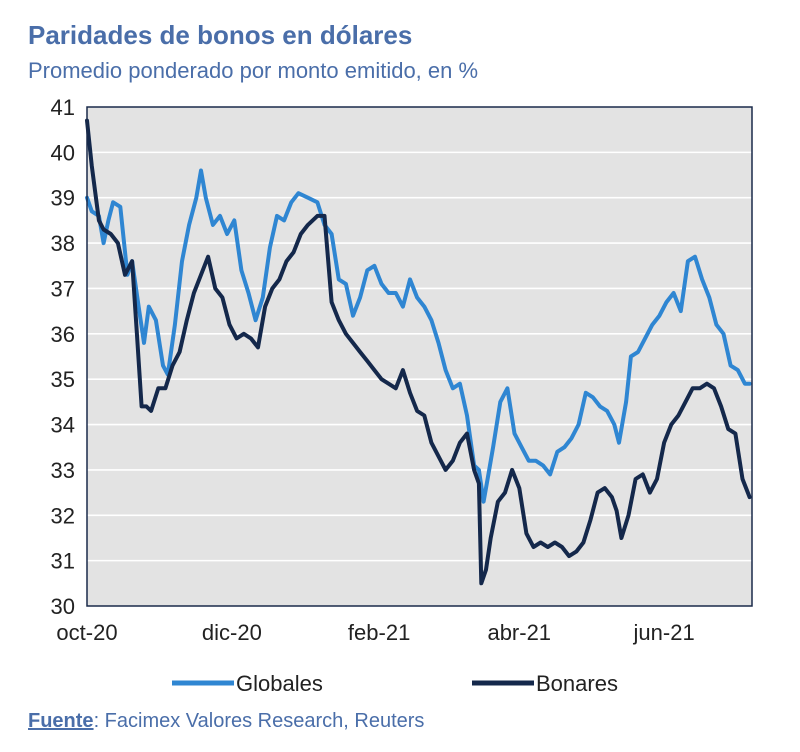 The height and width of the screenshot is (752, 800). Describe the element at coordinates (395, 683) in the screenshot. I see `legend: Globales Bonares` at that location.